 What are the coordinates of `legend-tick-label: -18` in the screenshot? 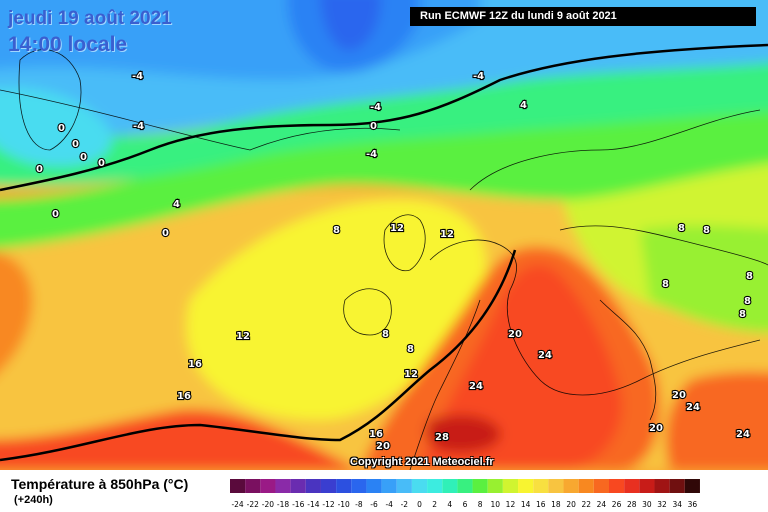 It's located at (283, 504).